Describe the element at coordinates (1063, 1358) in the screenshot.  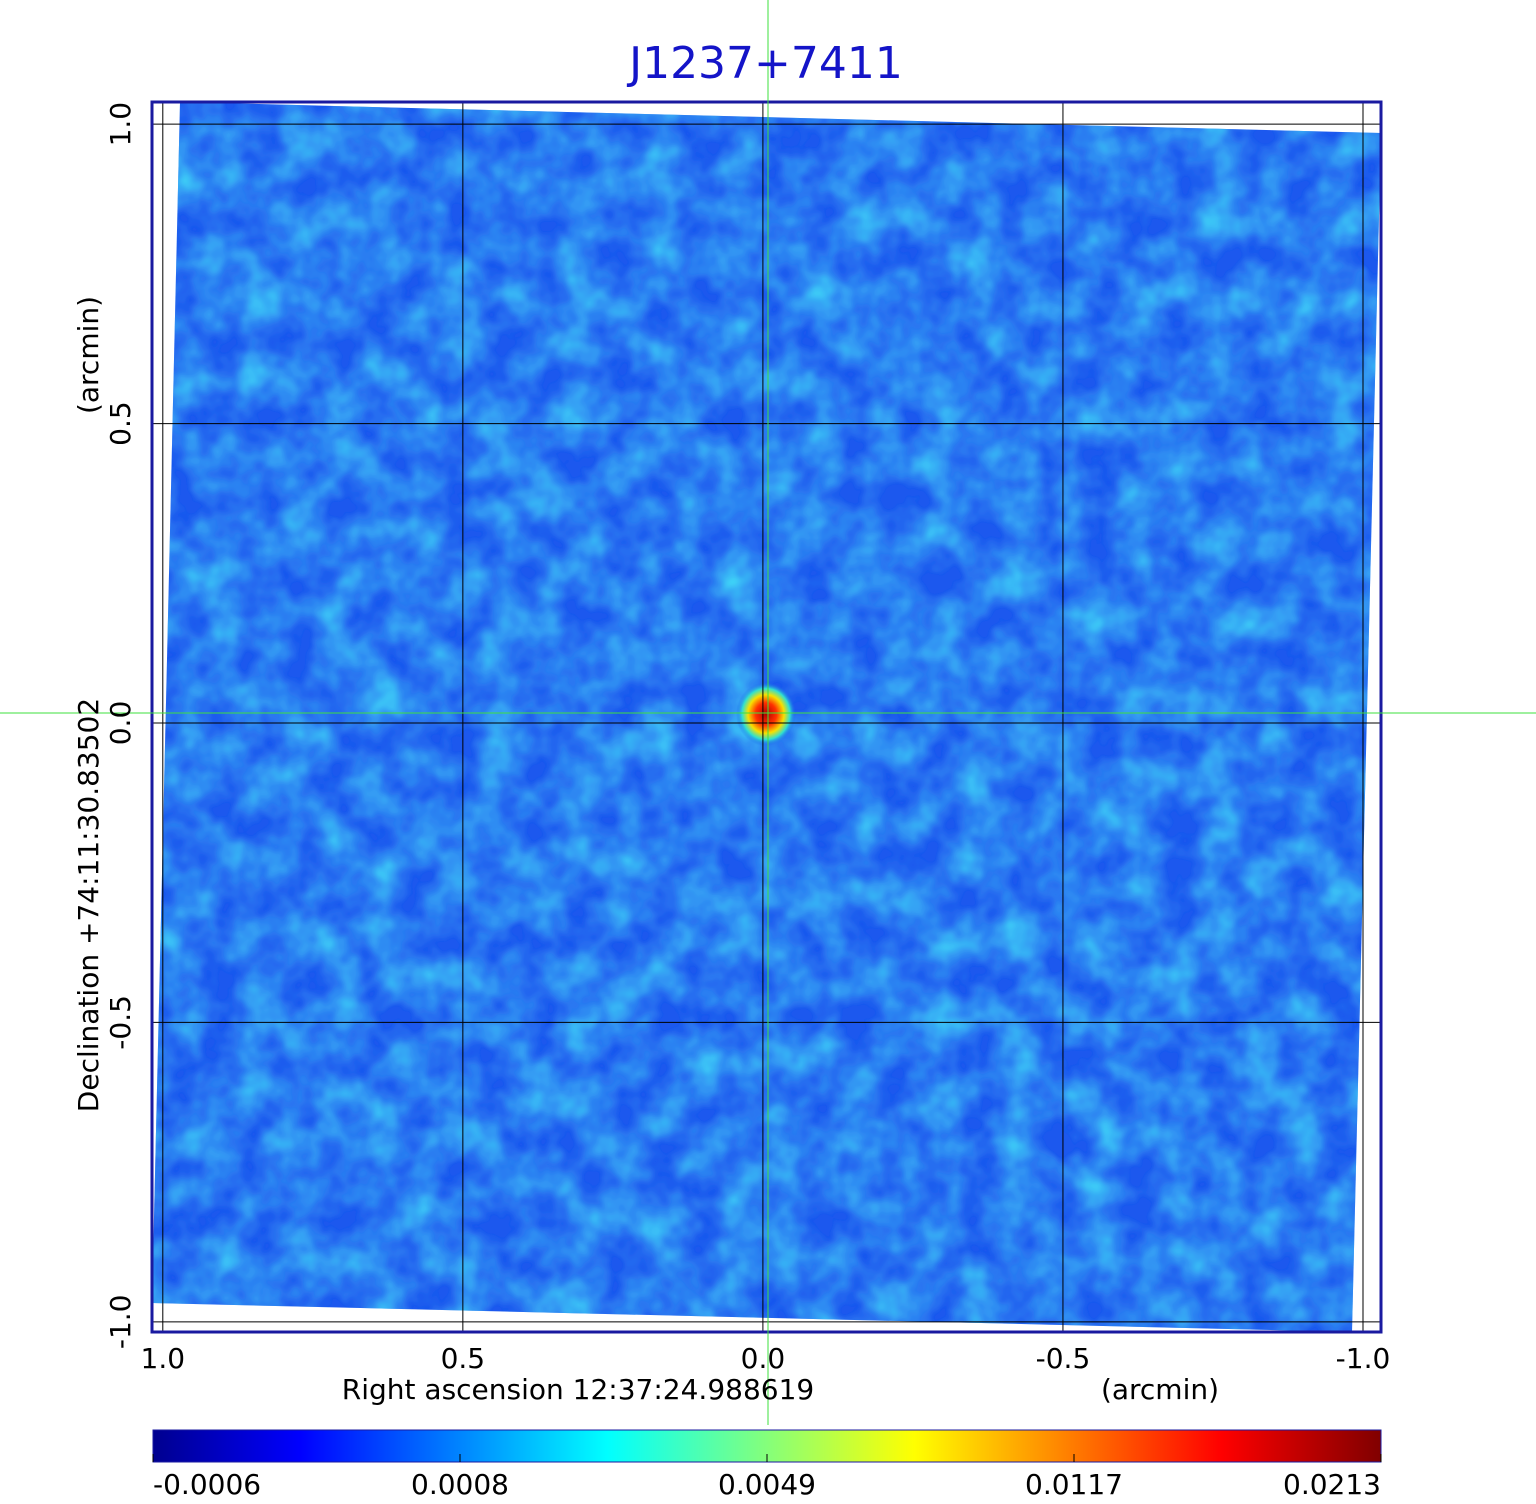
I see `x-tick-label: -0.5` at that location.